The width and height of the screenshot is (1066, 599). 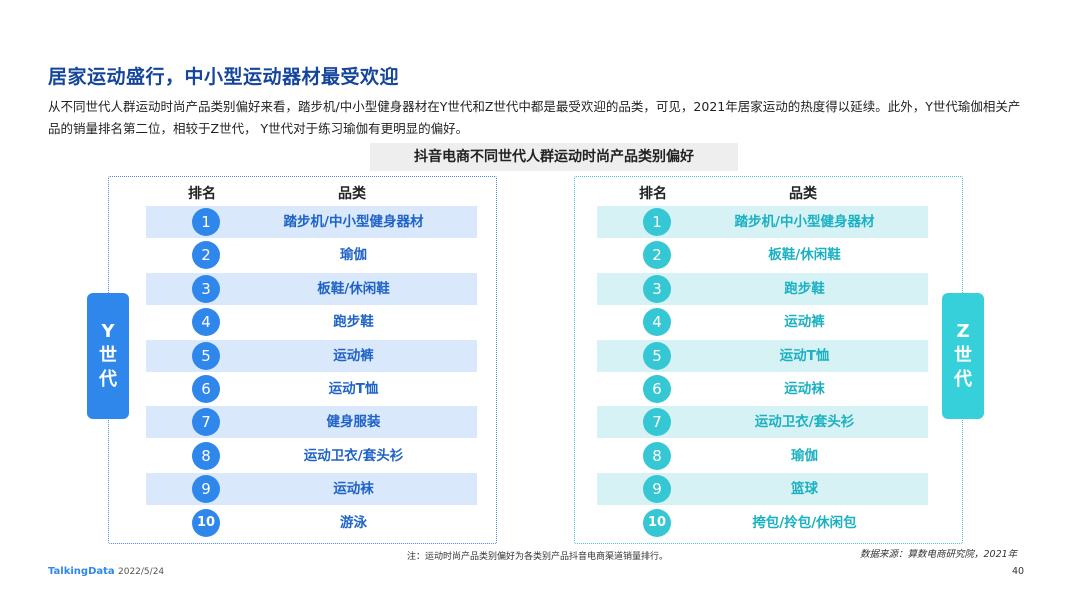 I want to click on ranking-row: 5 运动T恤, so click(x=762, y=355).